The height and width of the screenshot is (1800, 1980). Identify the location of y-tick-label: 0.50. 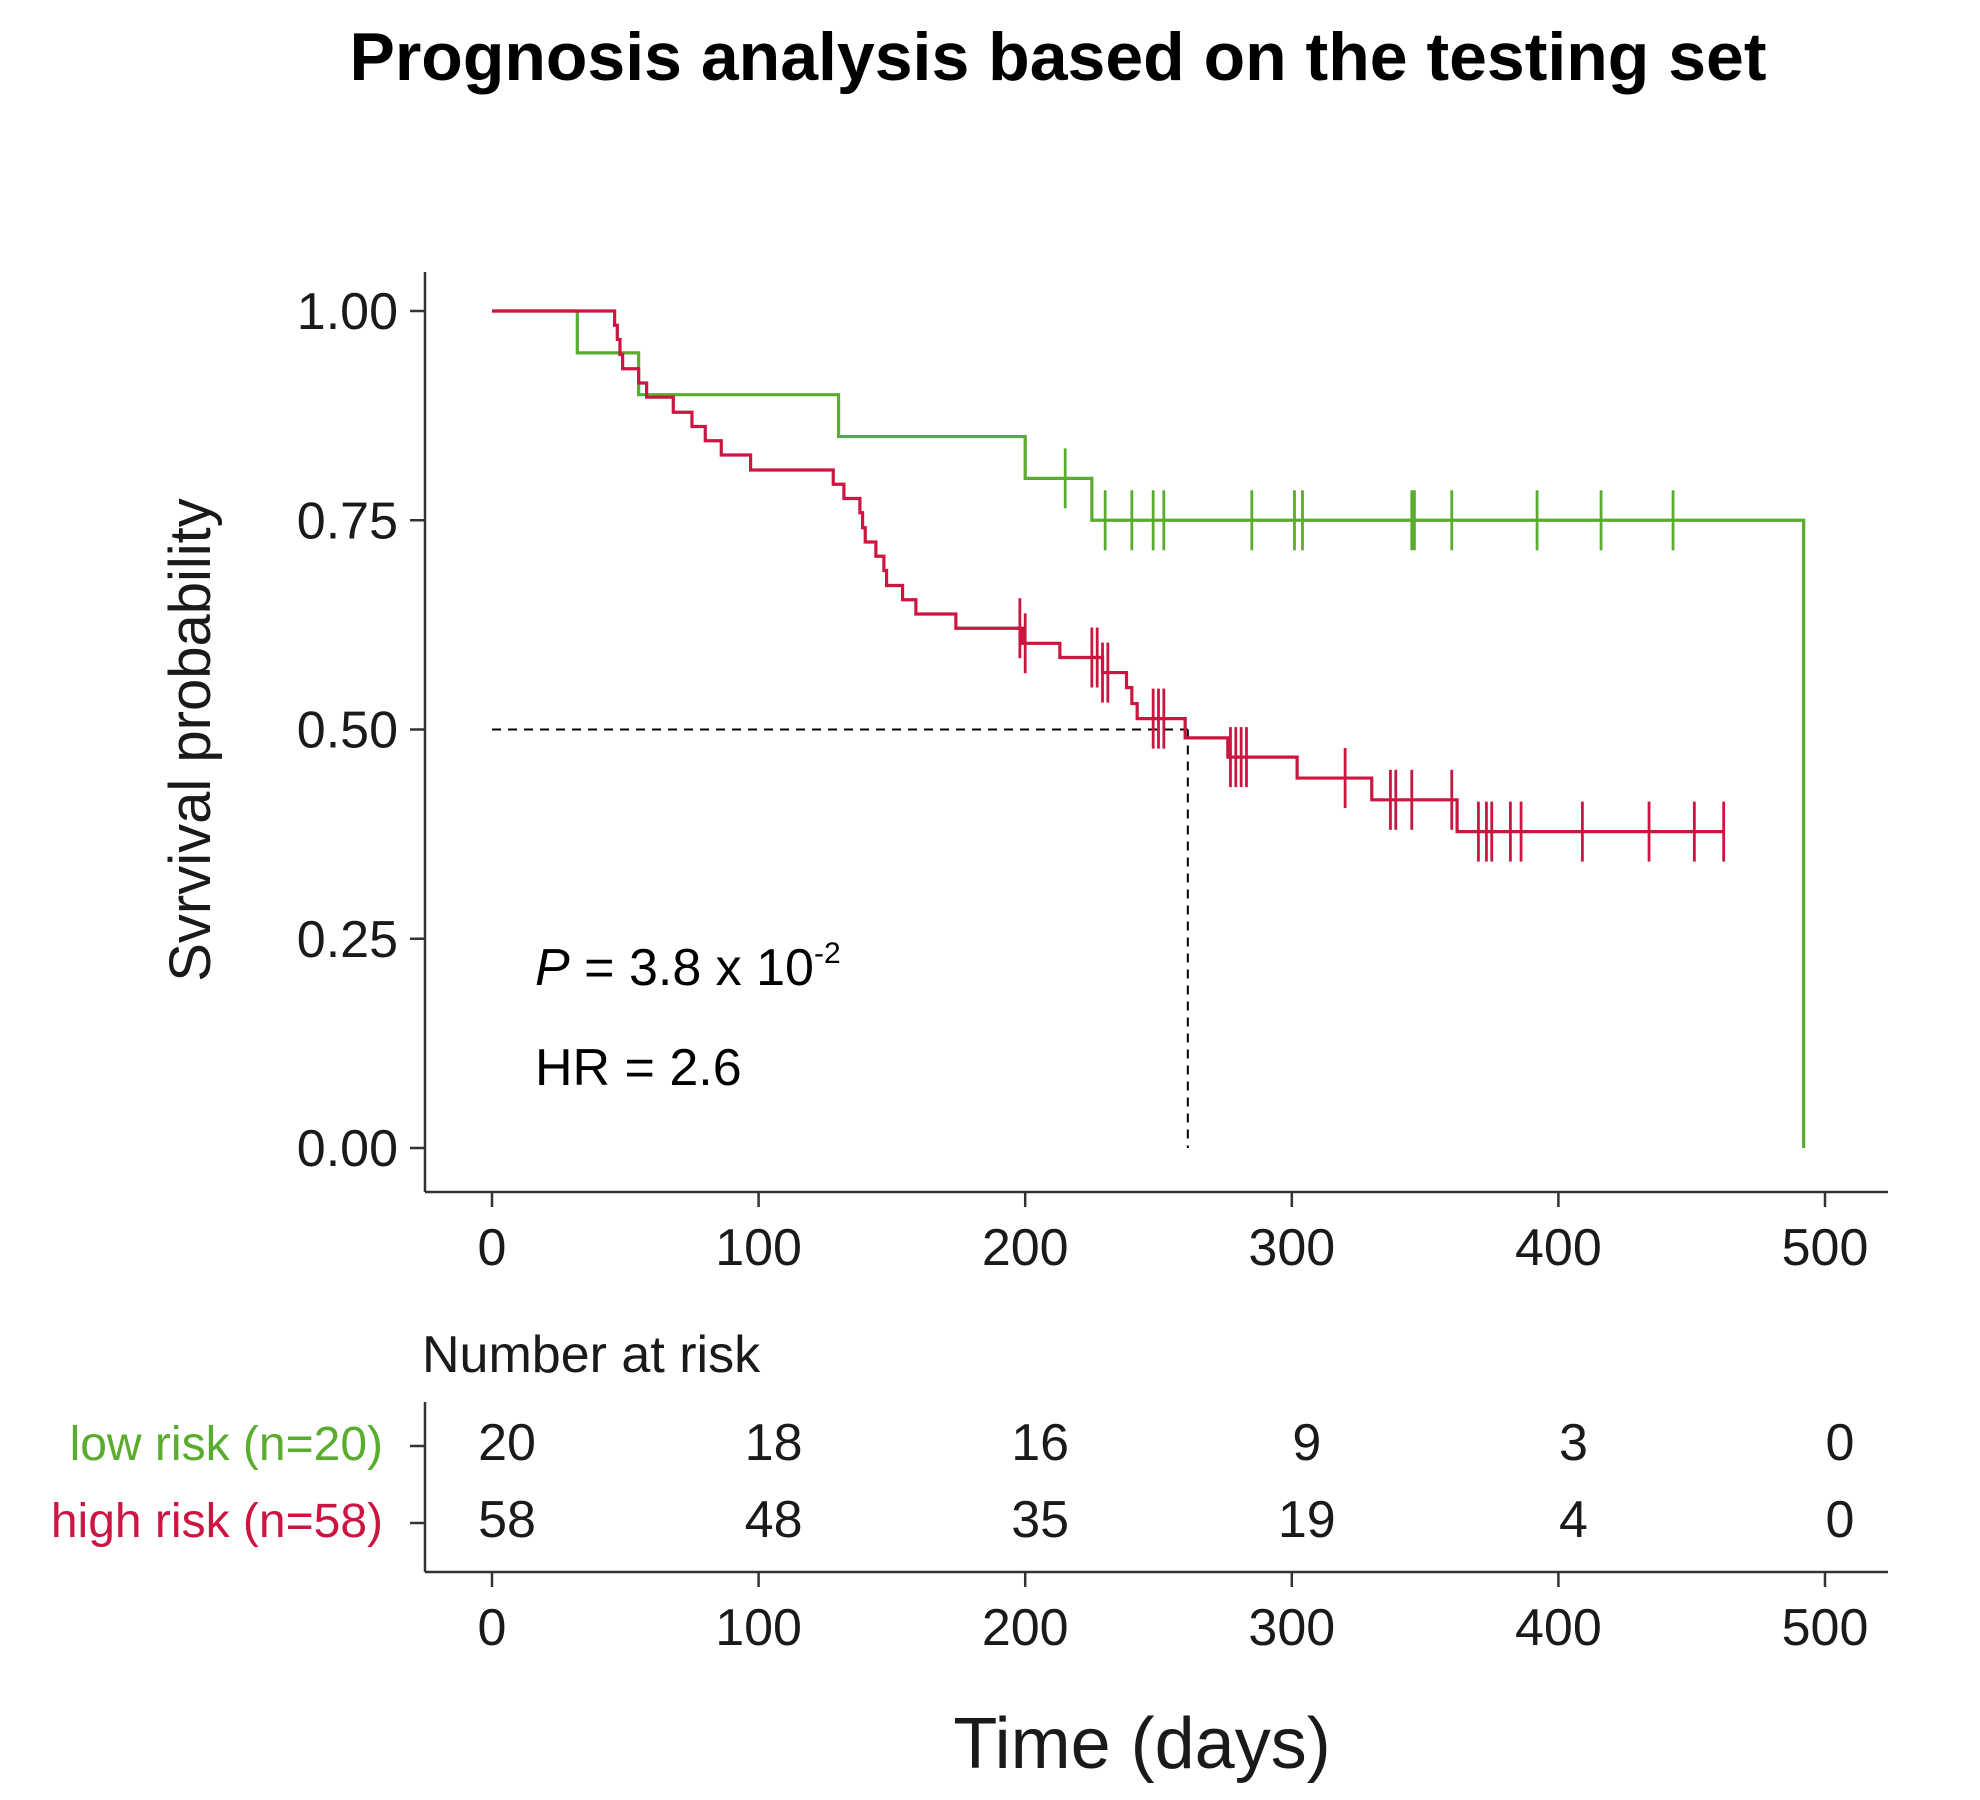
(347, 731).